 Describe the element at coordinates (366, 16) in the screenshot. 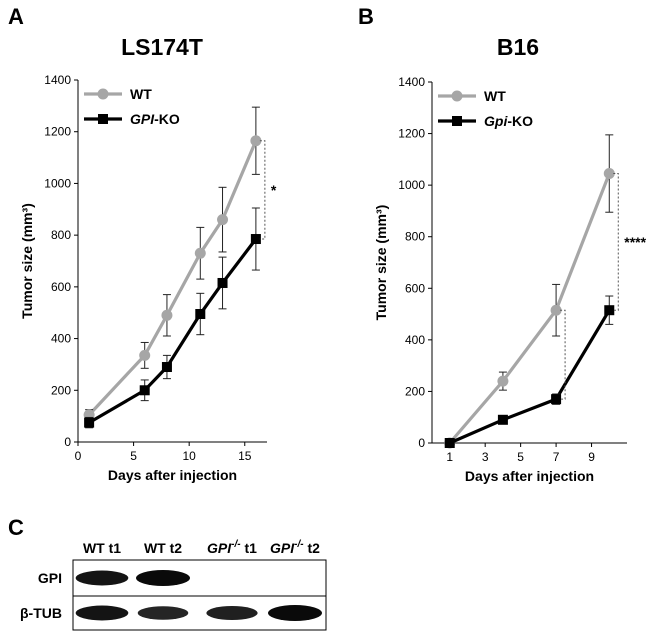

I see `panel-letter-b: B` at that location.